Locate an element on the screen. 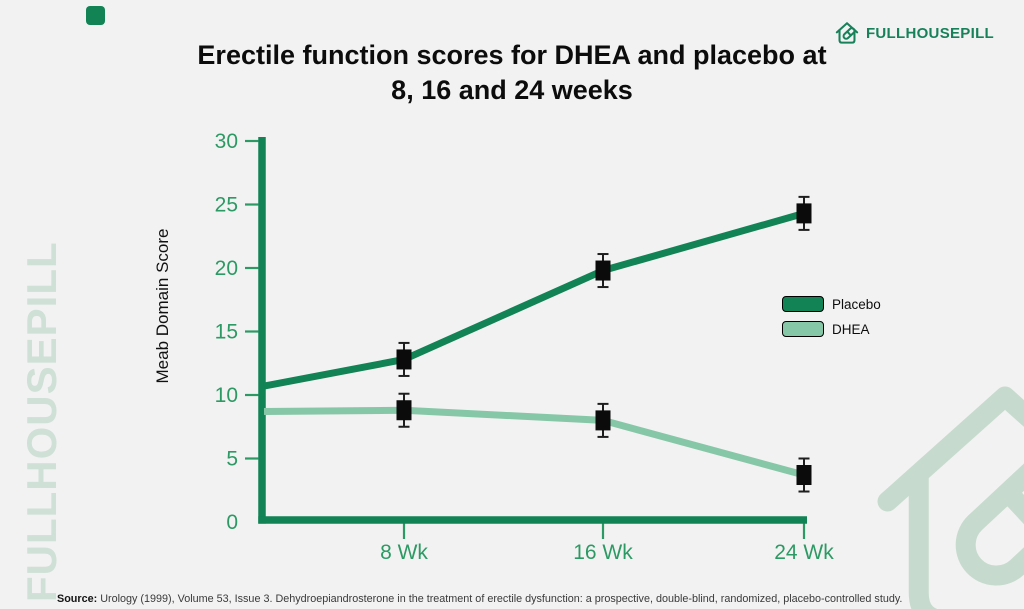 The width and height of the screenshot is (1024, 609). y-tick-label: 0 is located at coordinates (232, 522).